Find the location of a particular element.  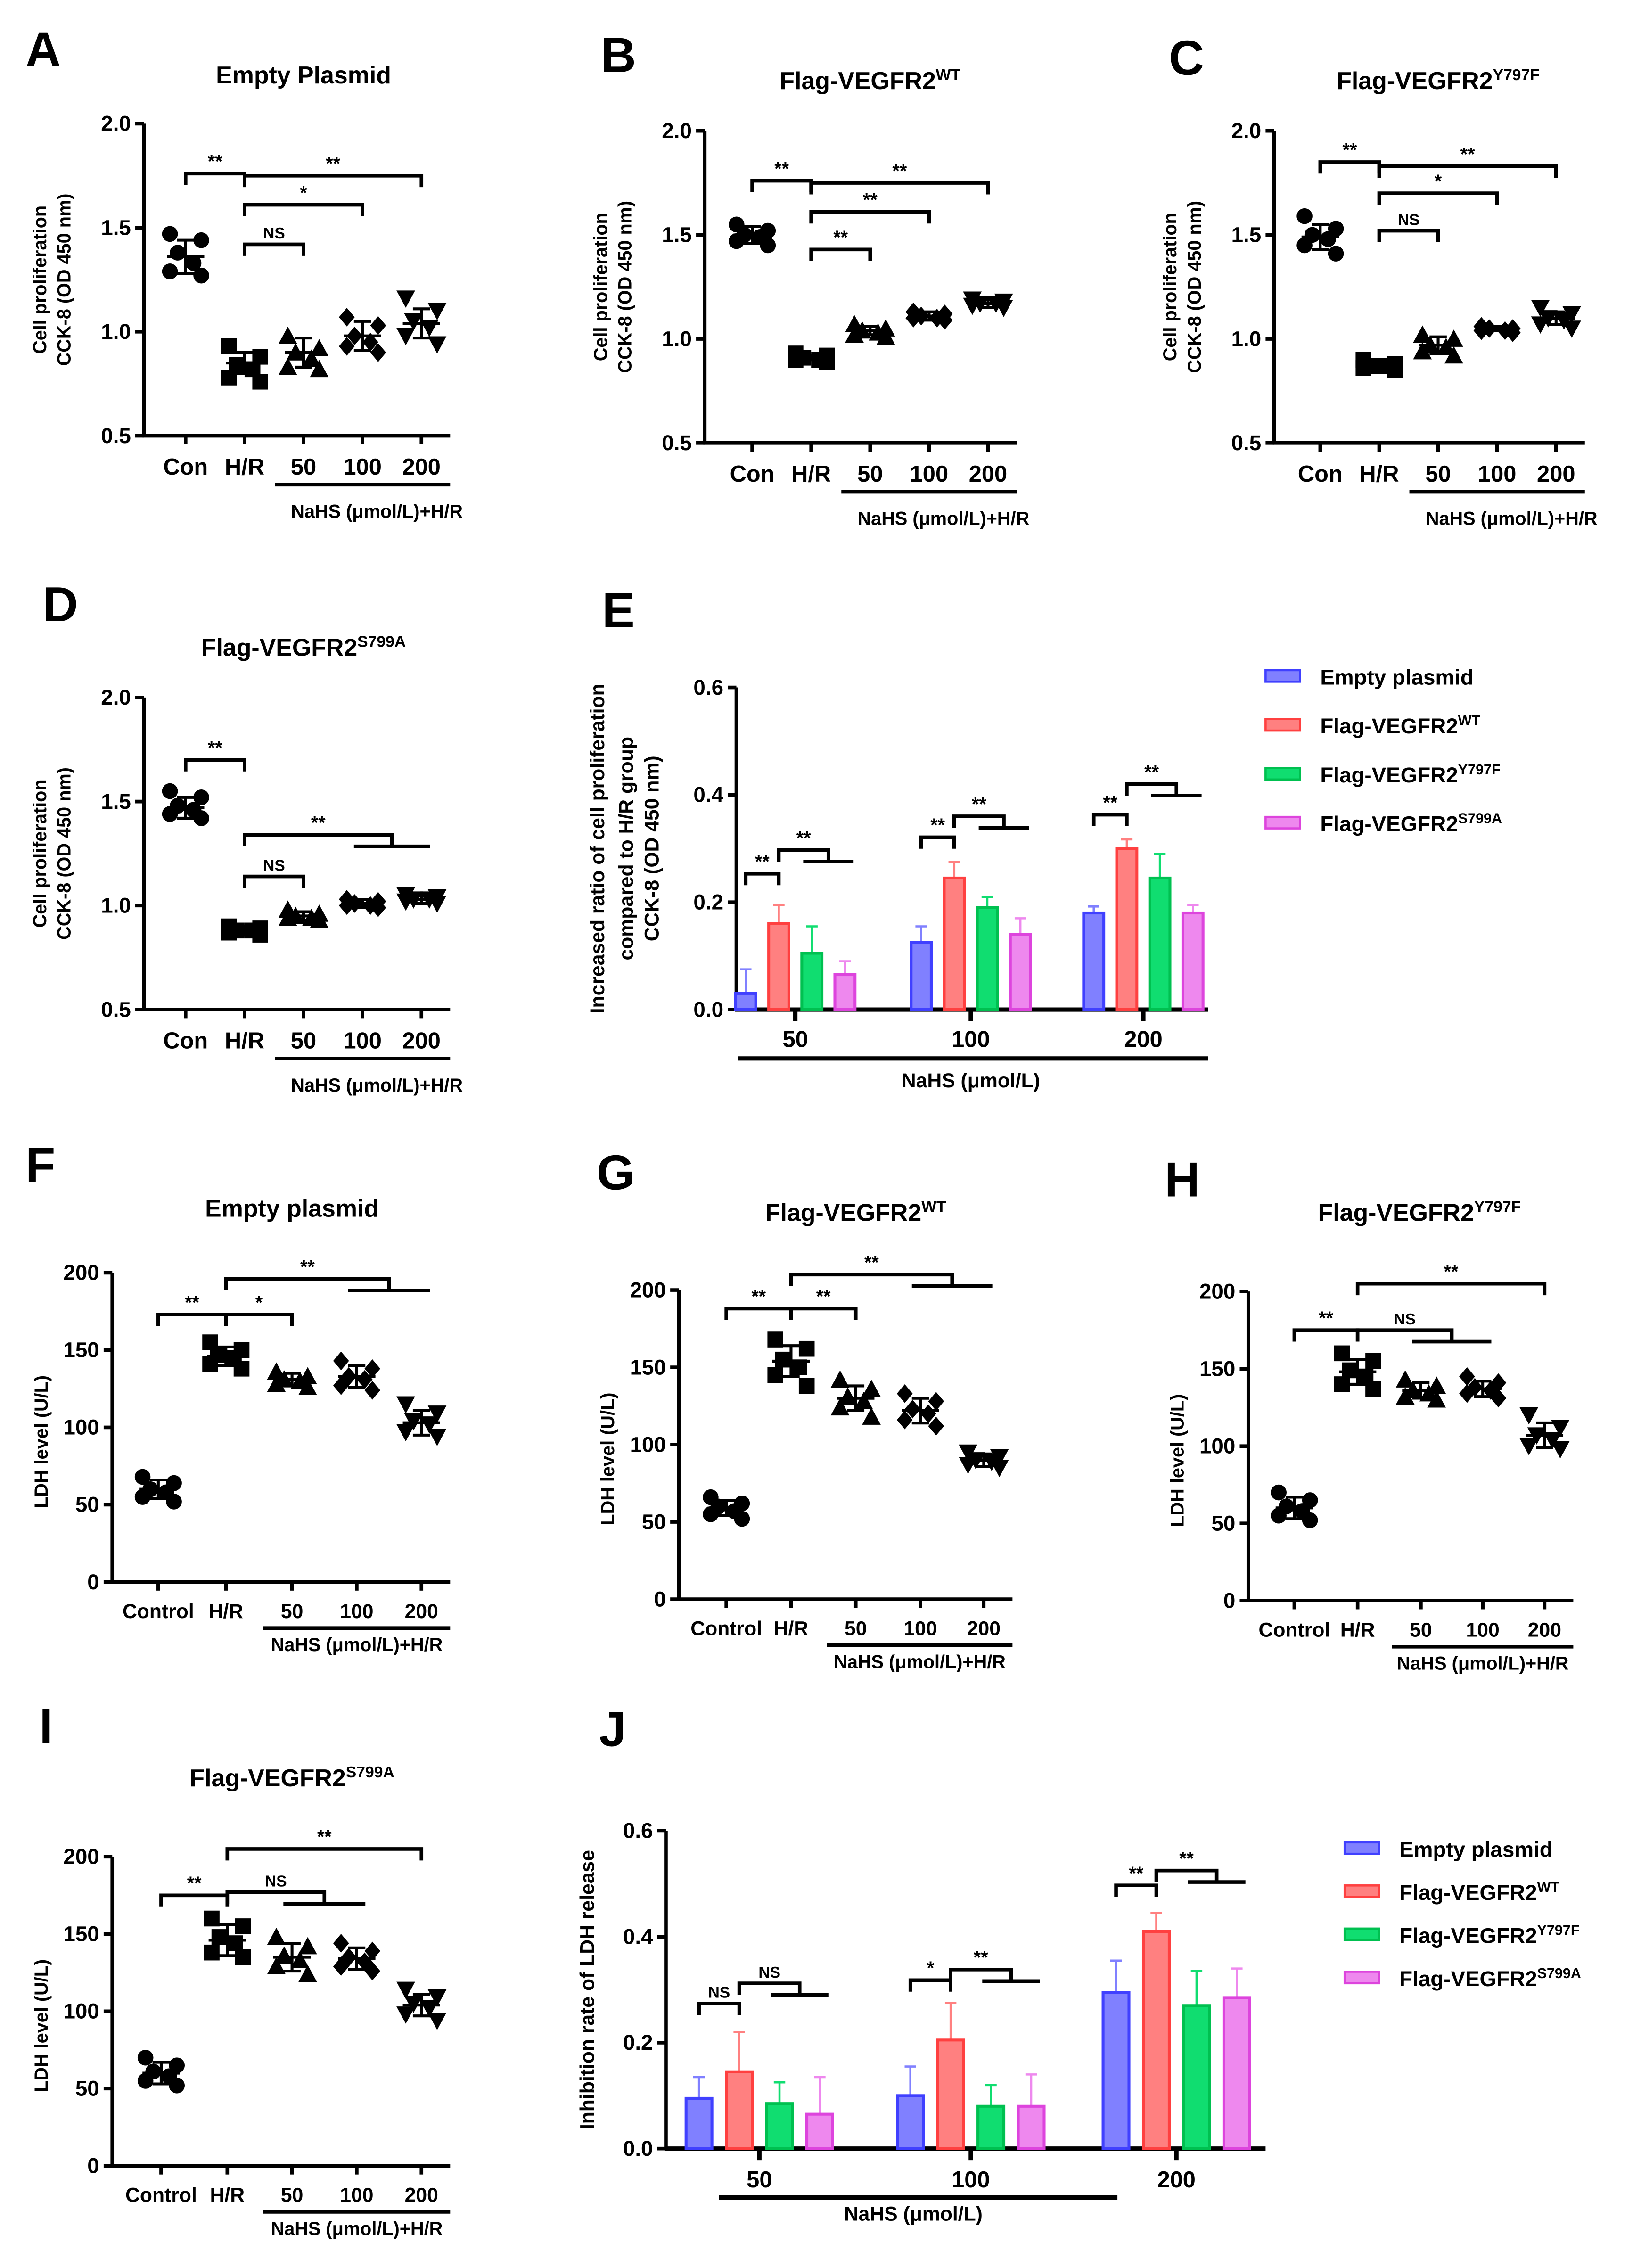

annotation: * is located at coordinates (930, 1975).